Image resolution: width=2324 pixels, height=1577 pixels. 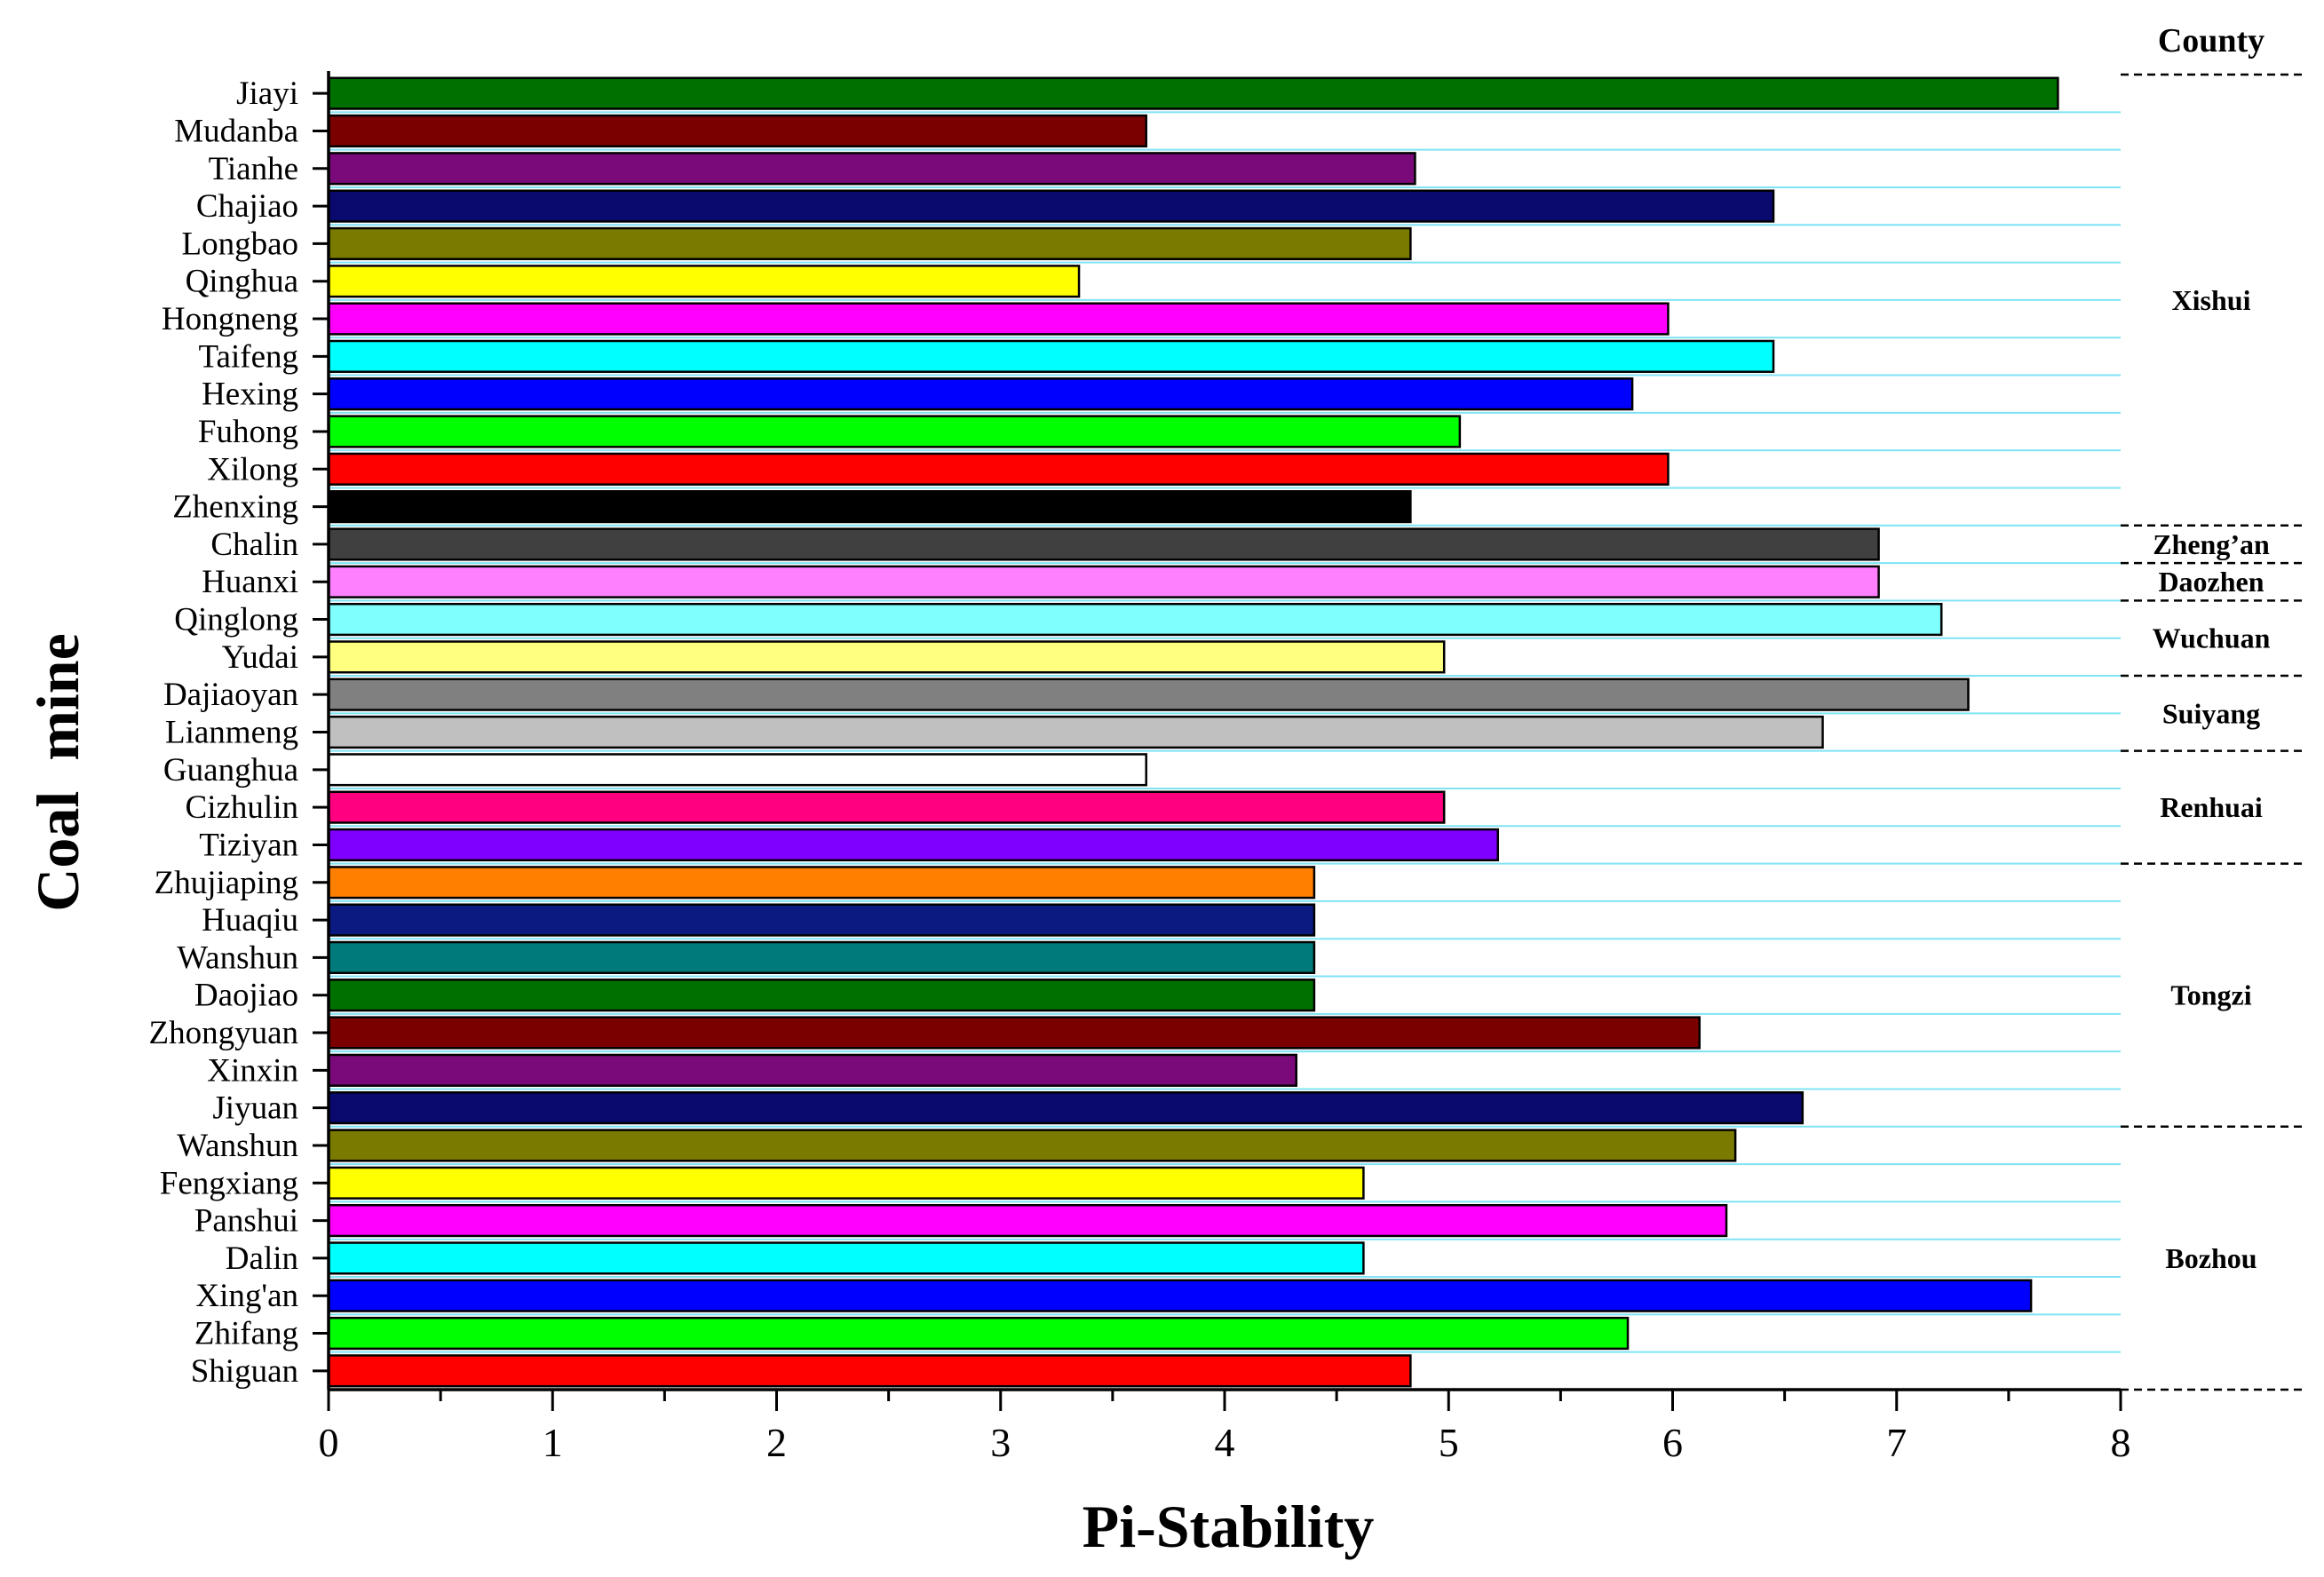 I want to click on category-label: Daojiao, so click(x=246, y=996).